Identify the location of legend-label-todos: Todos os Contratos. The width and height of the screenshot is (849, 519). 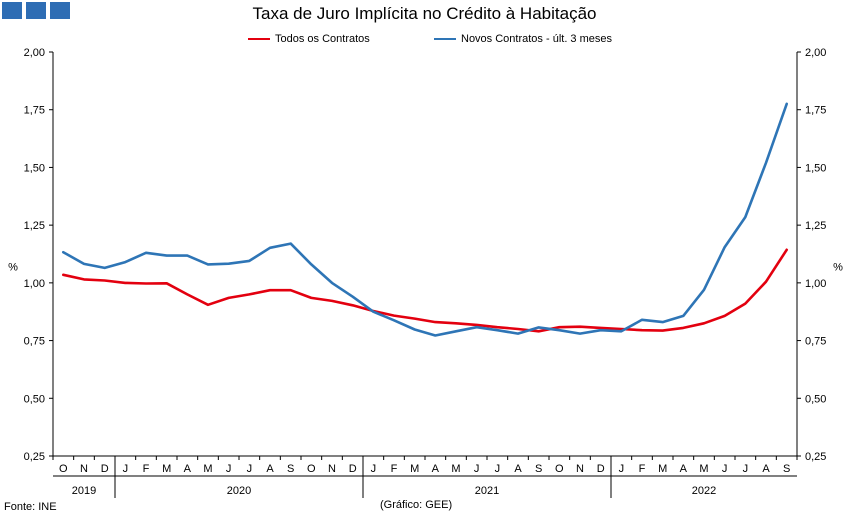
(322, 39).